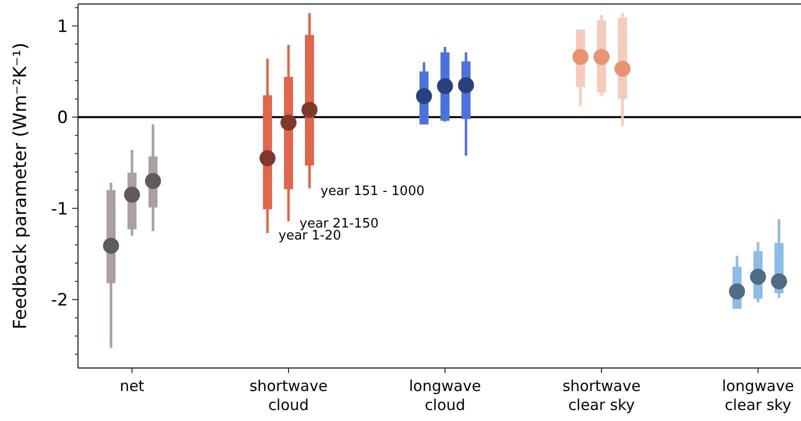 The height and width of the screenshot is (421, 801). What do you see at coordinates (601, 395) in the screenshot?
I see `x-tick-label: shortwave clear sky` at bounding box center [601, 395].